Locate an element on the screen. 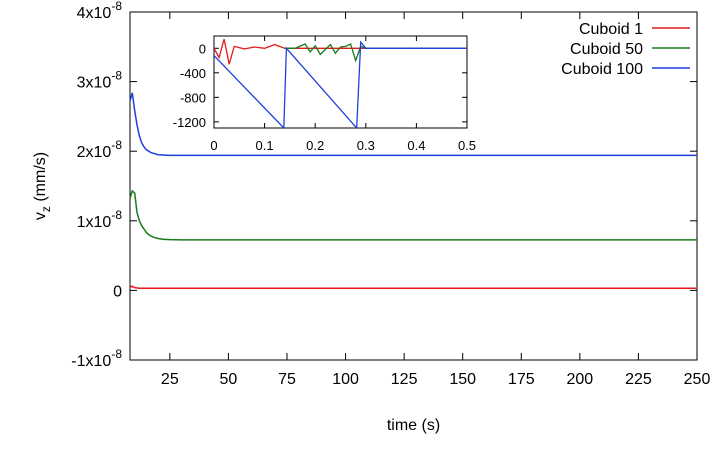 The height and width of the screenshot is (449, 720). legend-label-1: Cuboid 50 is located at coordinates (606, 49).